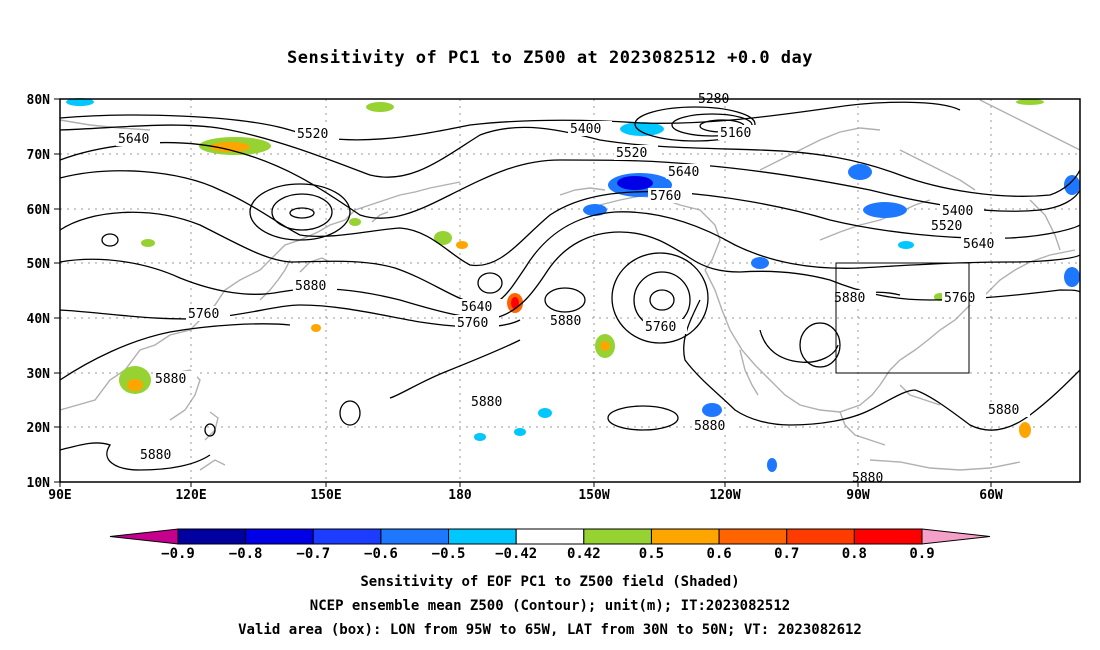 The image size is (1100, 650). I want to click on colorbar-label: −0.9, so click(178, 554).